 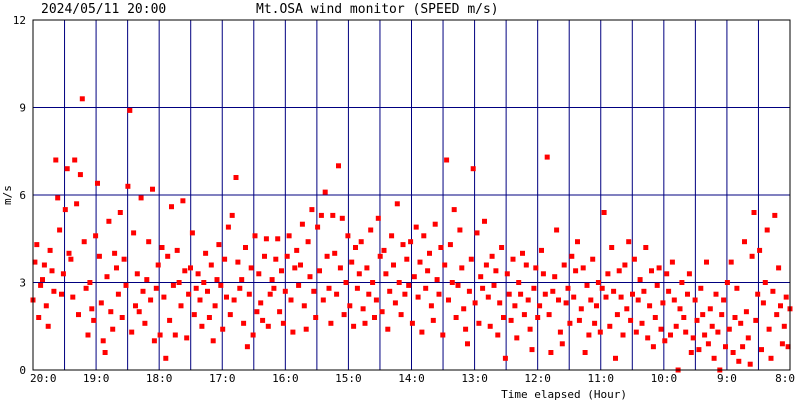 I want to click on y-tick-label: 0, so click(x=22, y=370).